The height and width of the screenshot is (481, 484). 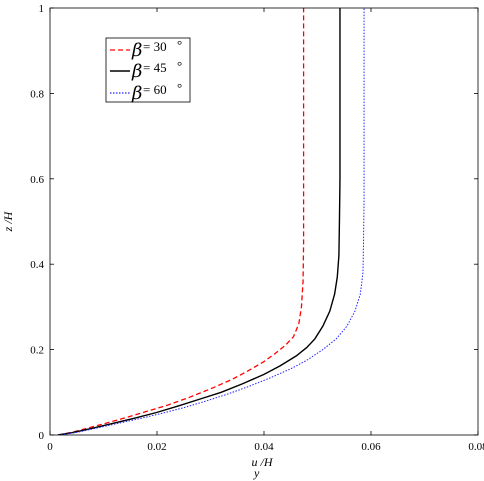 What do you see at coordinates (255, 462) in the screenshot?
I see `x-axis-label-main: u` at bounding box center [255, 462].